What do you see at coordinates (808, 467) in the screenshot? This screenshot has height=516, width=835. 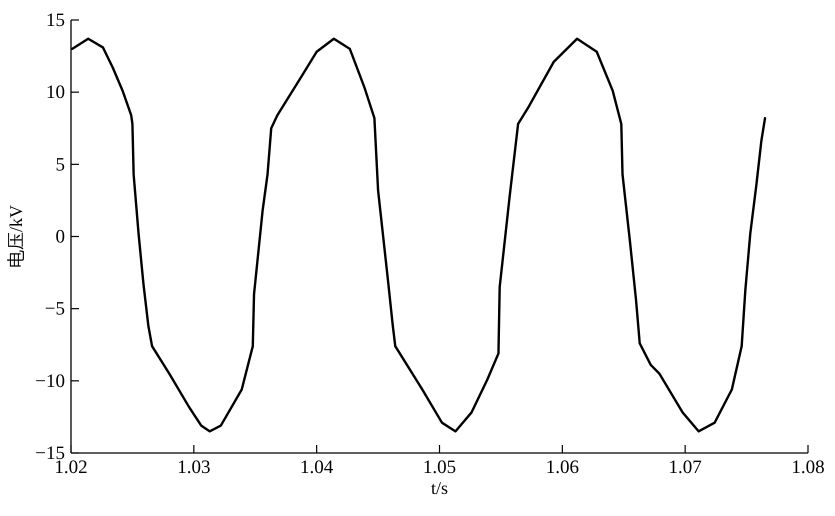 I see `x-tick-label: 1.08` at bounding box center [808, 467].